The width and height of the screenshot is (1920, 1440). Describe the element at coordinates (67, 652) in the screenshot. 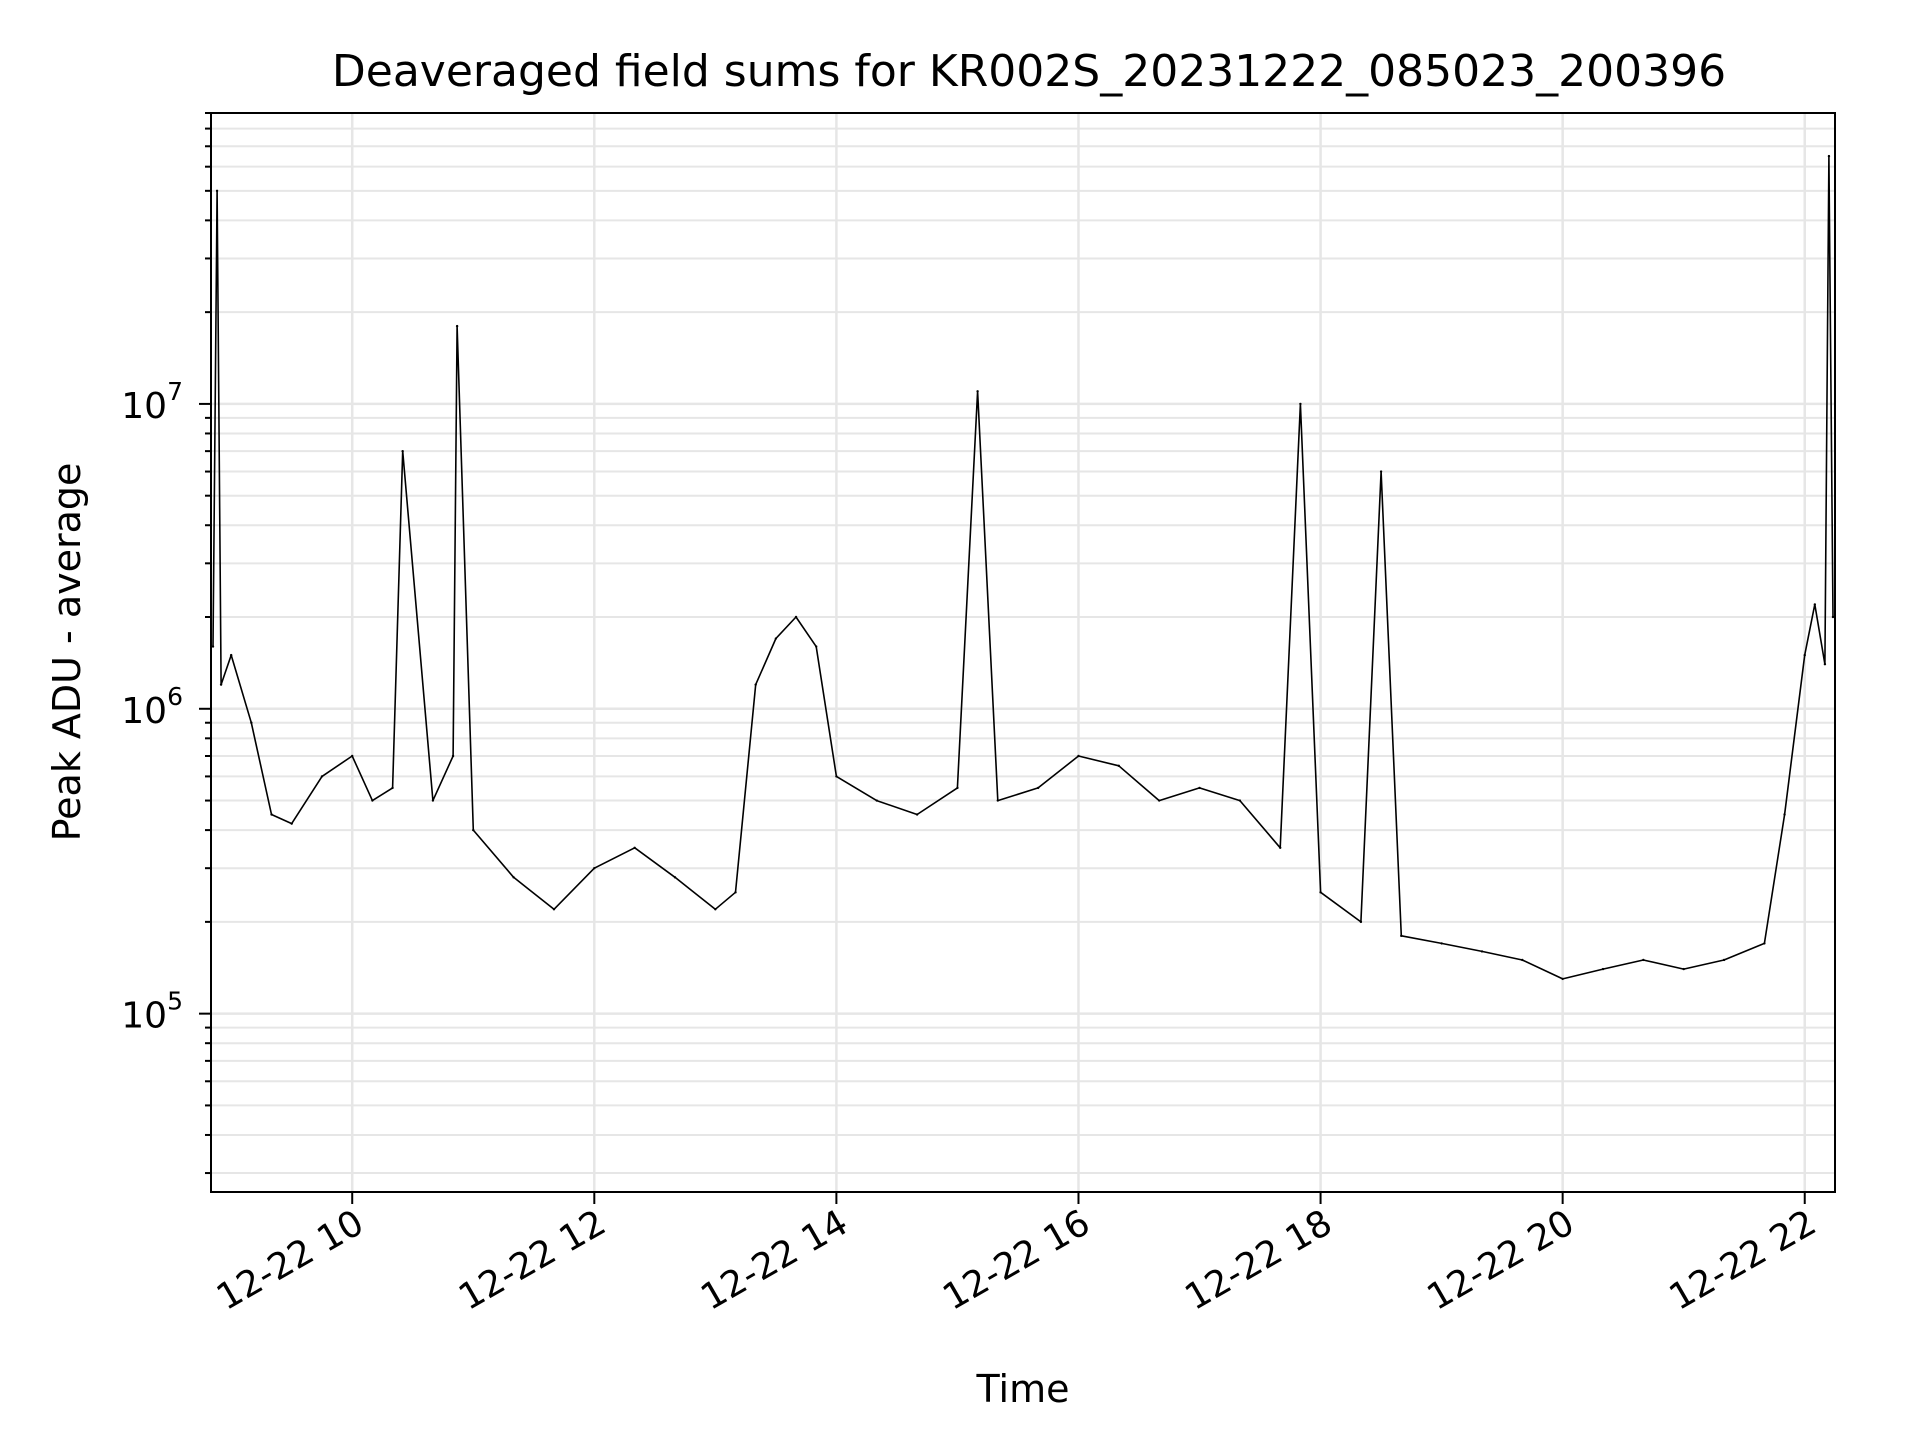

I see `y-axis-label: Peak ADU - average` at that location.